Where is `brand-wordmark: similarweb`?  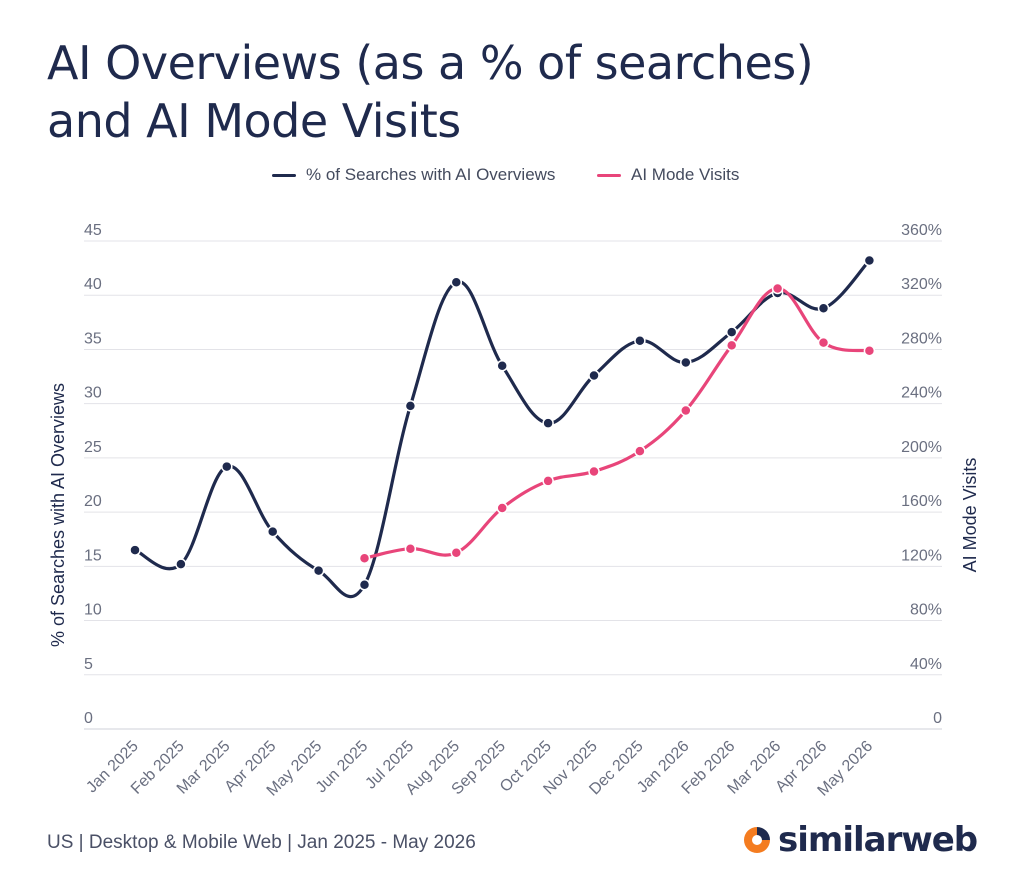
brand-wordmark: similarweb is located at coordinates (878, 840).